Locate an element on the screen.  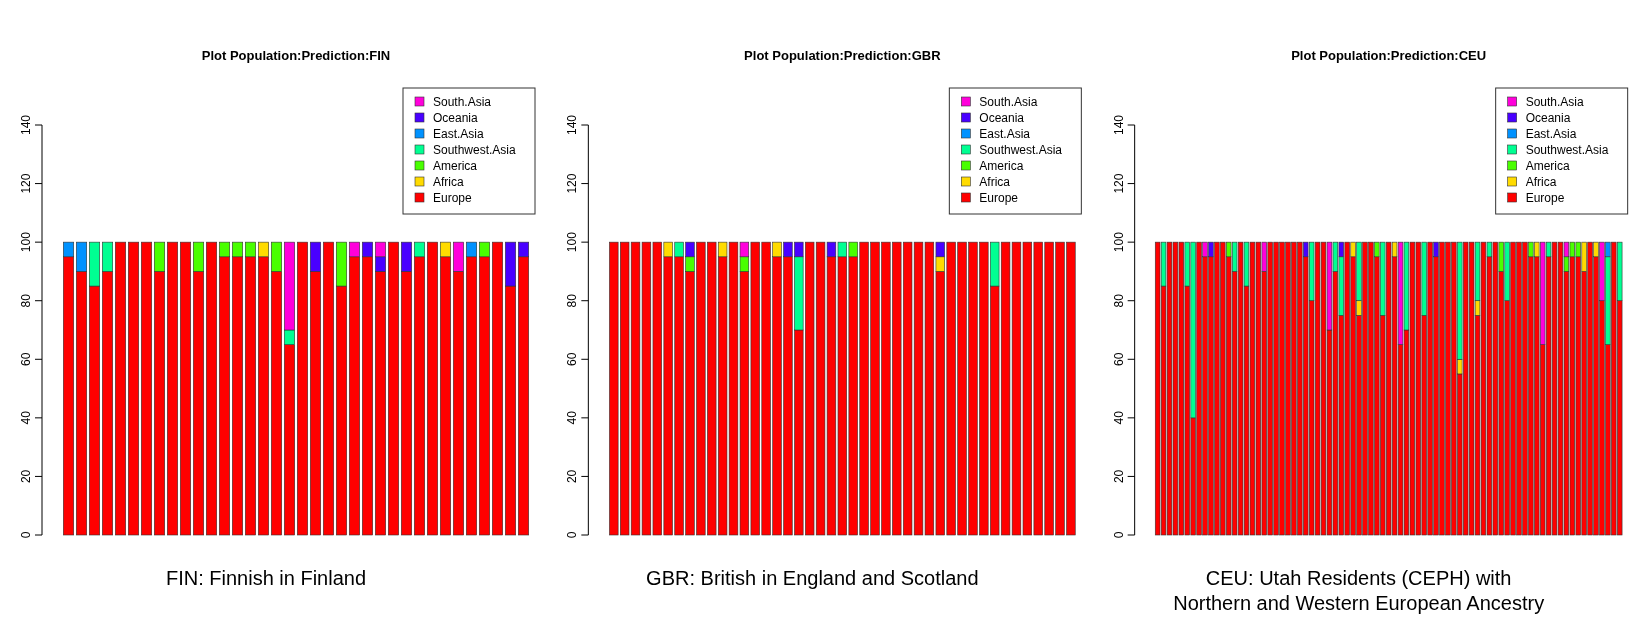
chart-title: Plot Population:Prediction:FIN is located at coordinates (296, 55).